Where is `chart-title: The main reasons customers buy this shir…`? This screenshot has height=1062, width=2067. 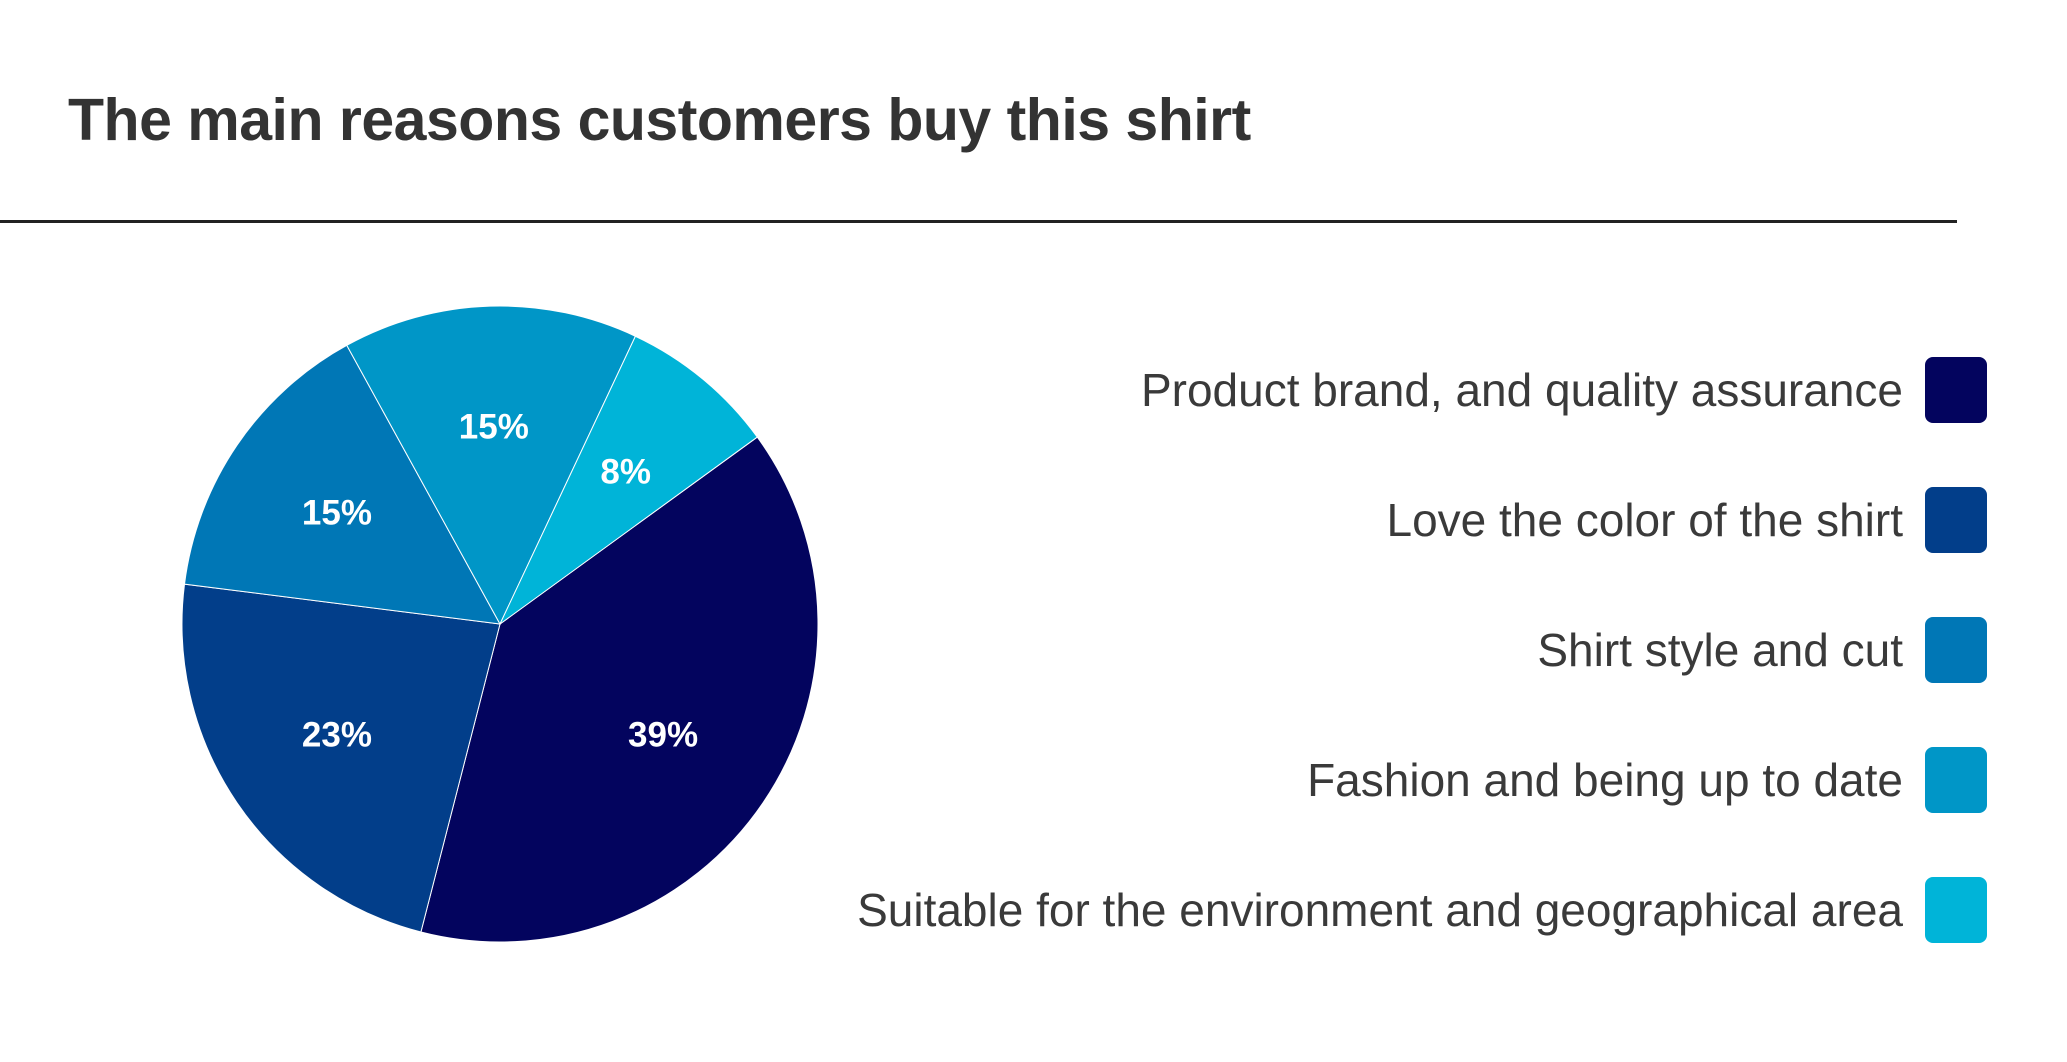
chart-title: The main reasons customers buy this shir… is located at coordinates (659, 120).